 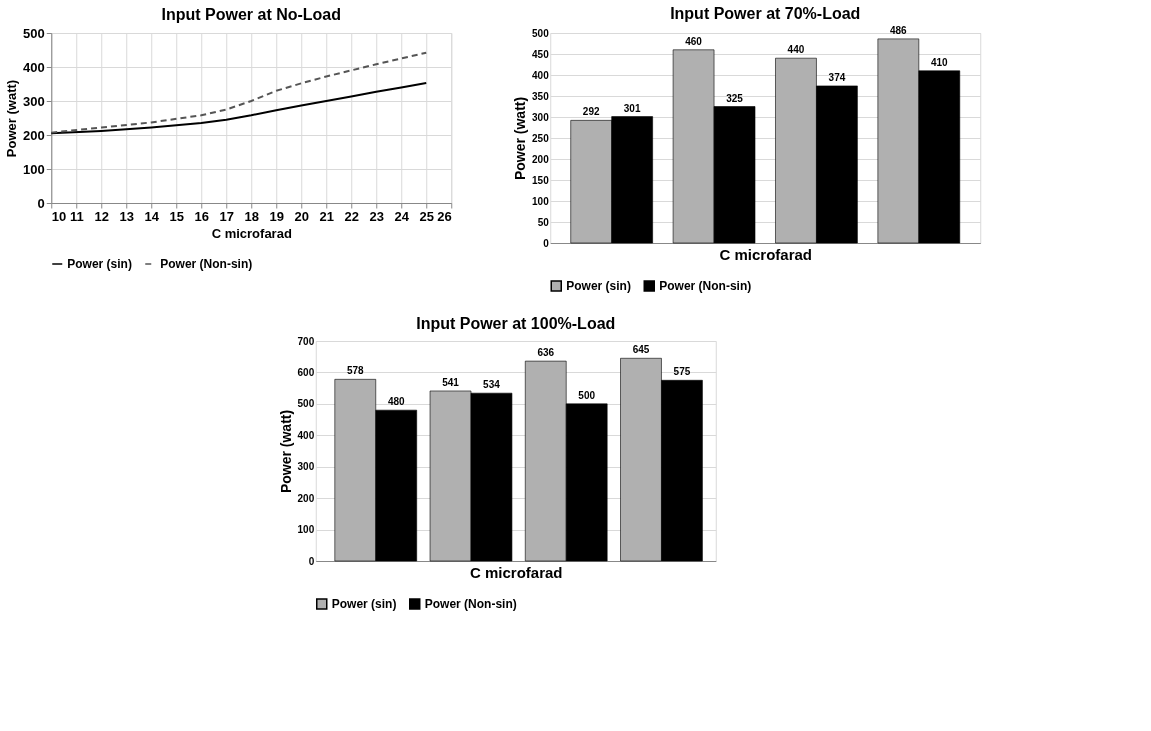 I want to click on x-tick-label: 23, so click(x=376, y=216).